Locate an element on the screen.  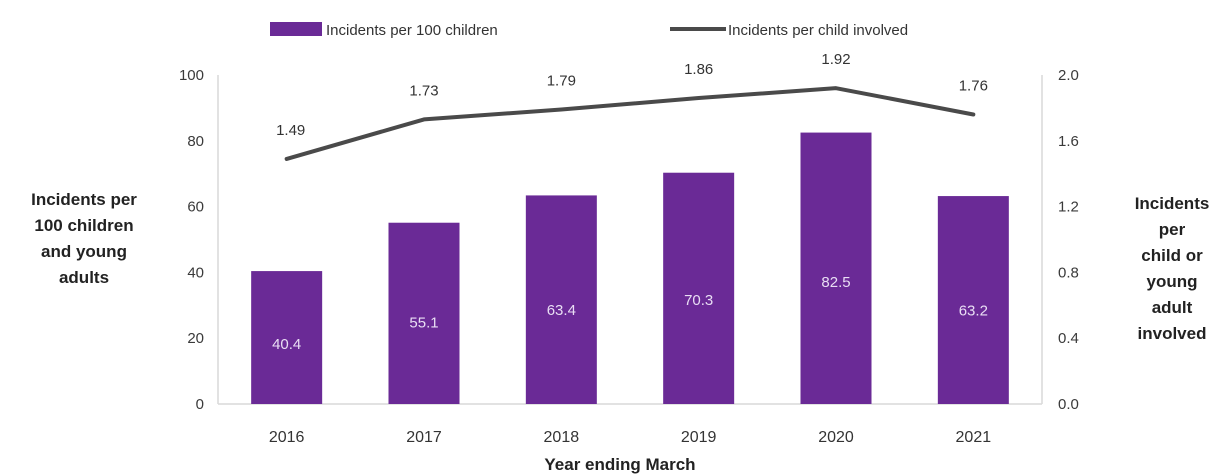
line-data-label: 1.73 is located at coordinates (423, 90).